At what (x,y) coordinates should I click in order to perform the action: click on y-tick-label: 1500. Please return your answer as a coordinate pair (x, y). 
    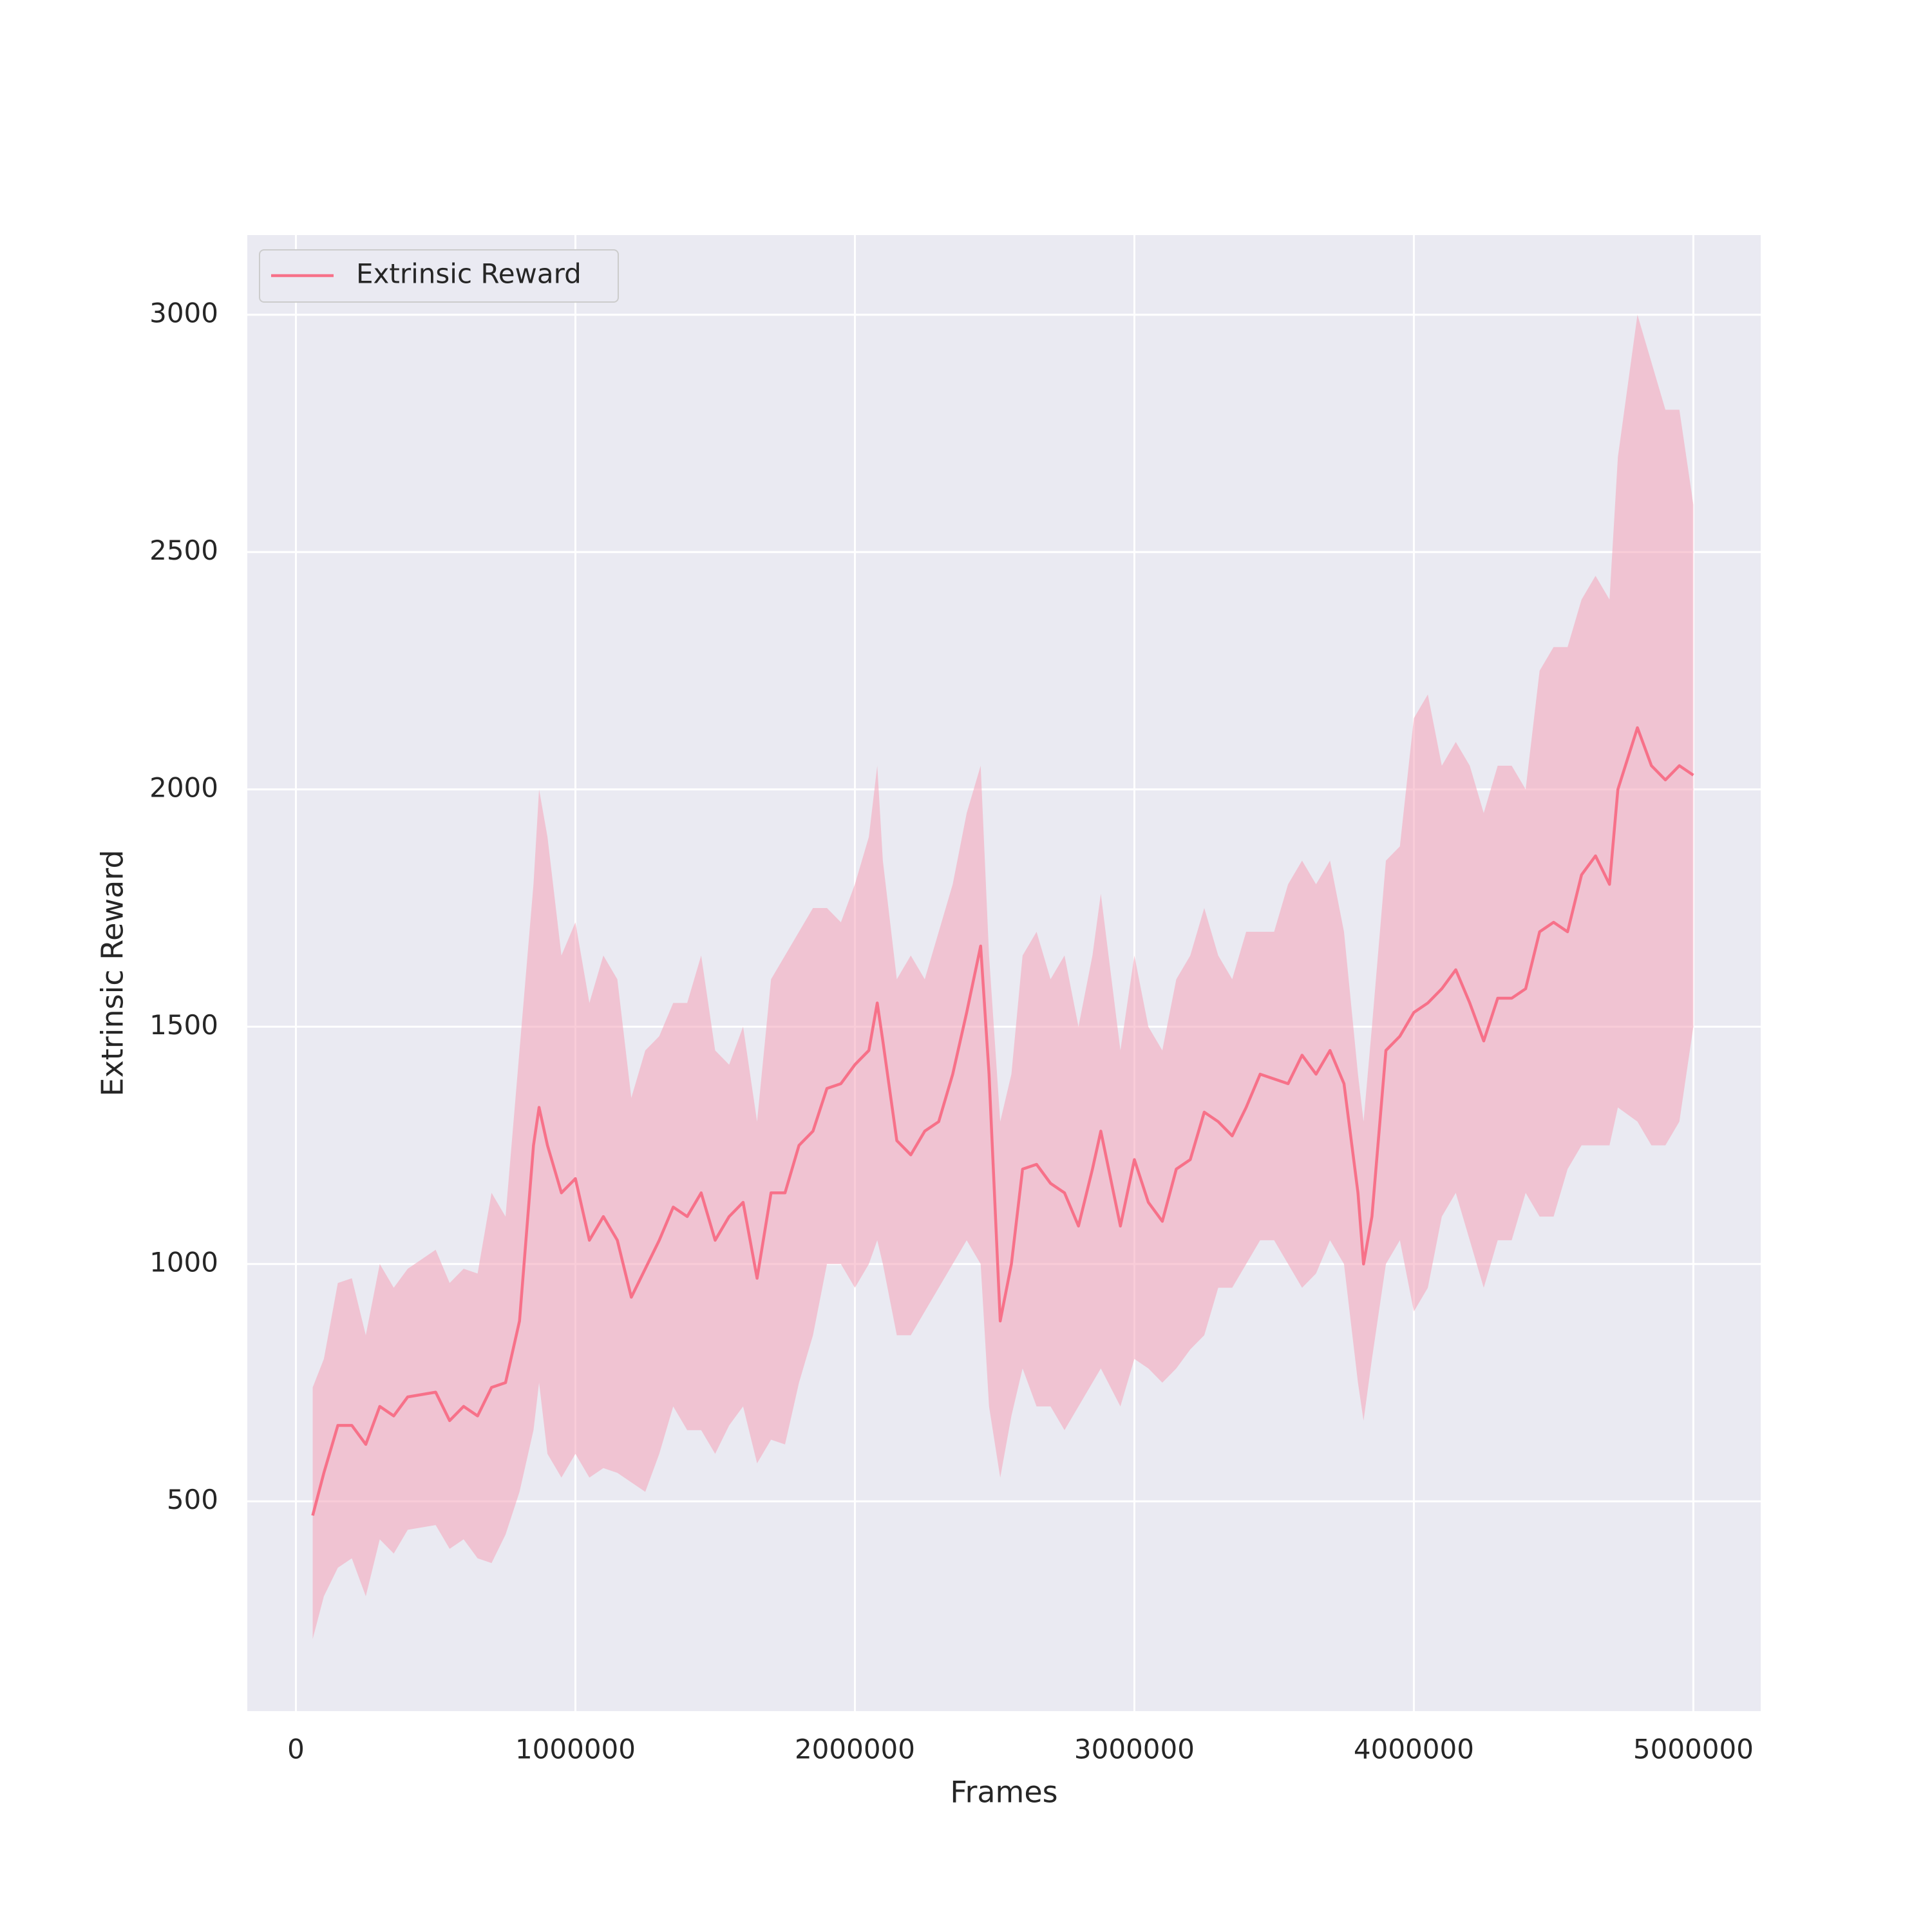
    Looking at the image, I should click on (183, 1025).